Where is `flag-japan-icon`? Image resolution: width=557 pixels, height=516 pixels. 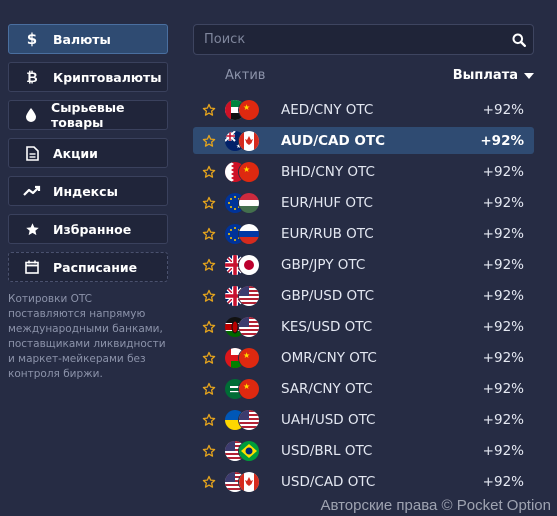 flag-japan-icon is located at coordinates (249, 264).